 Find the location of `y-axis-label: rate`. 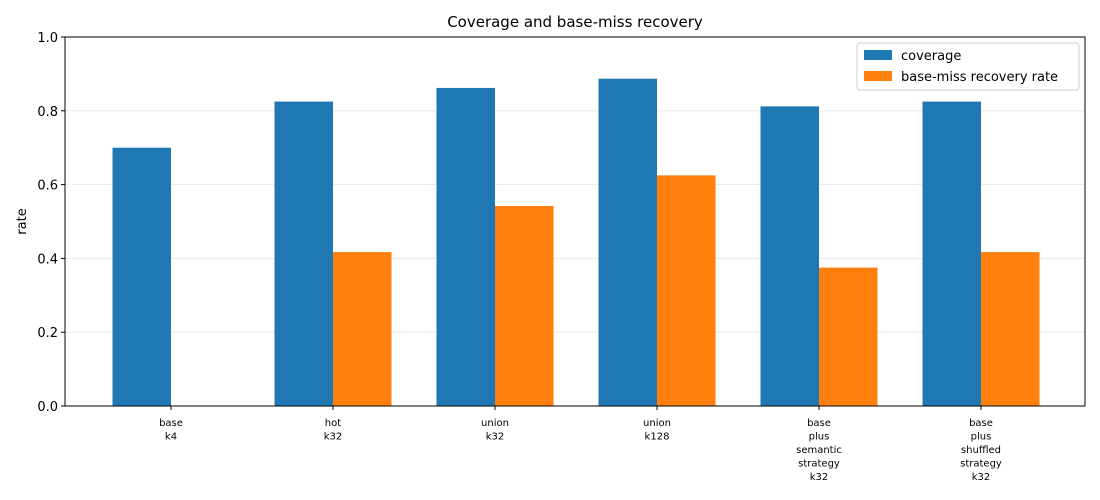

y-axis-label: rate is located at coordinates (22, 221).